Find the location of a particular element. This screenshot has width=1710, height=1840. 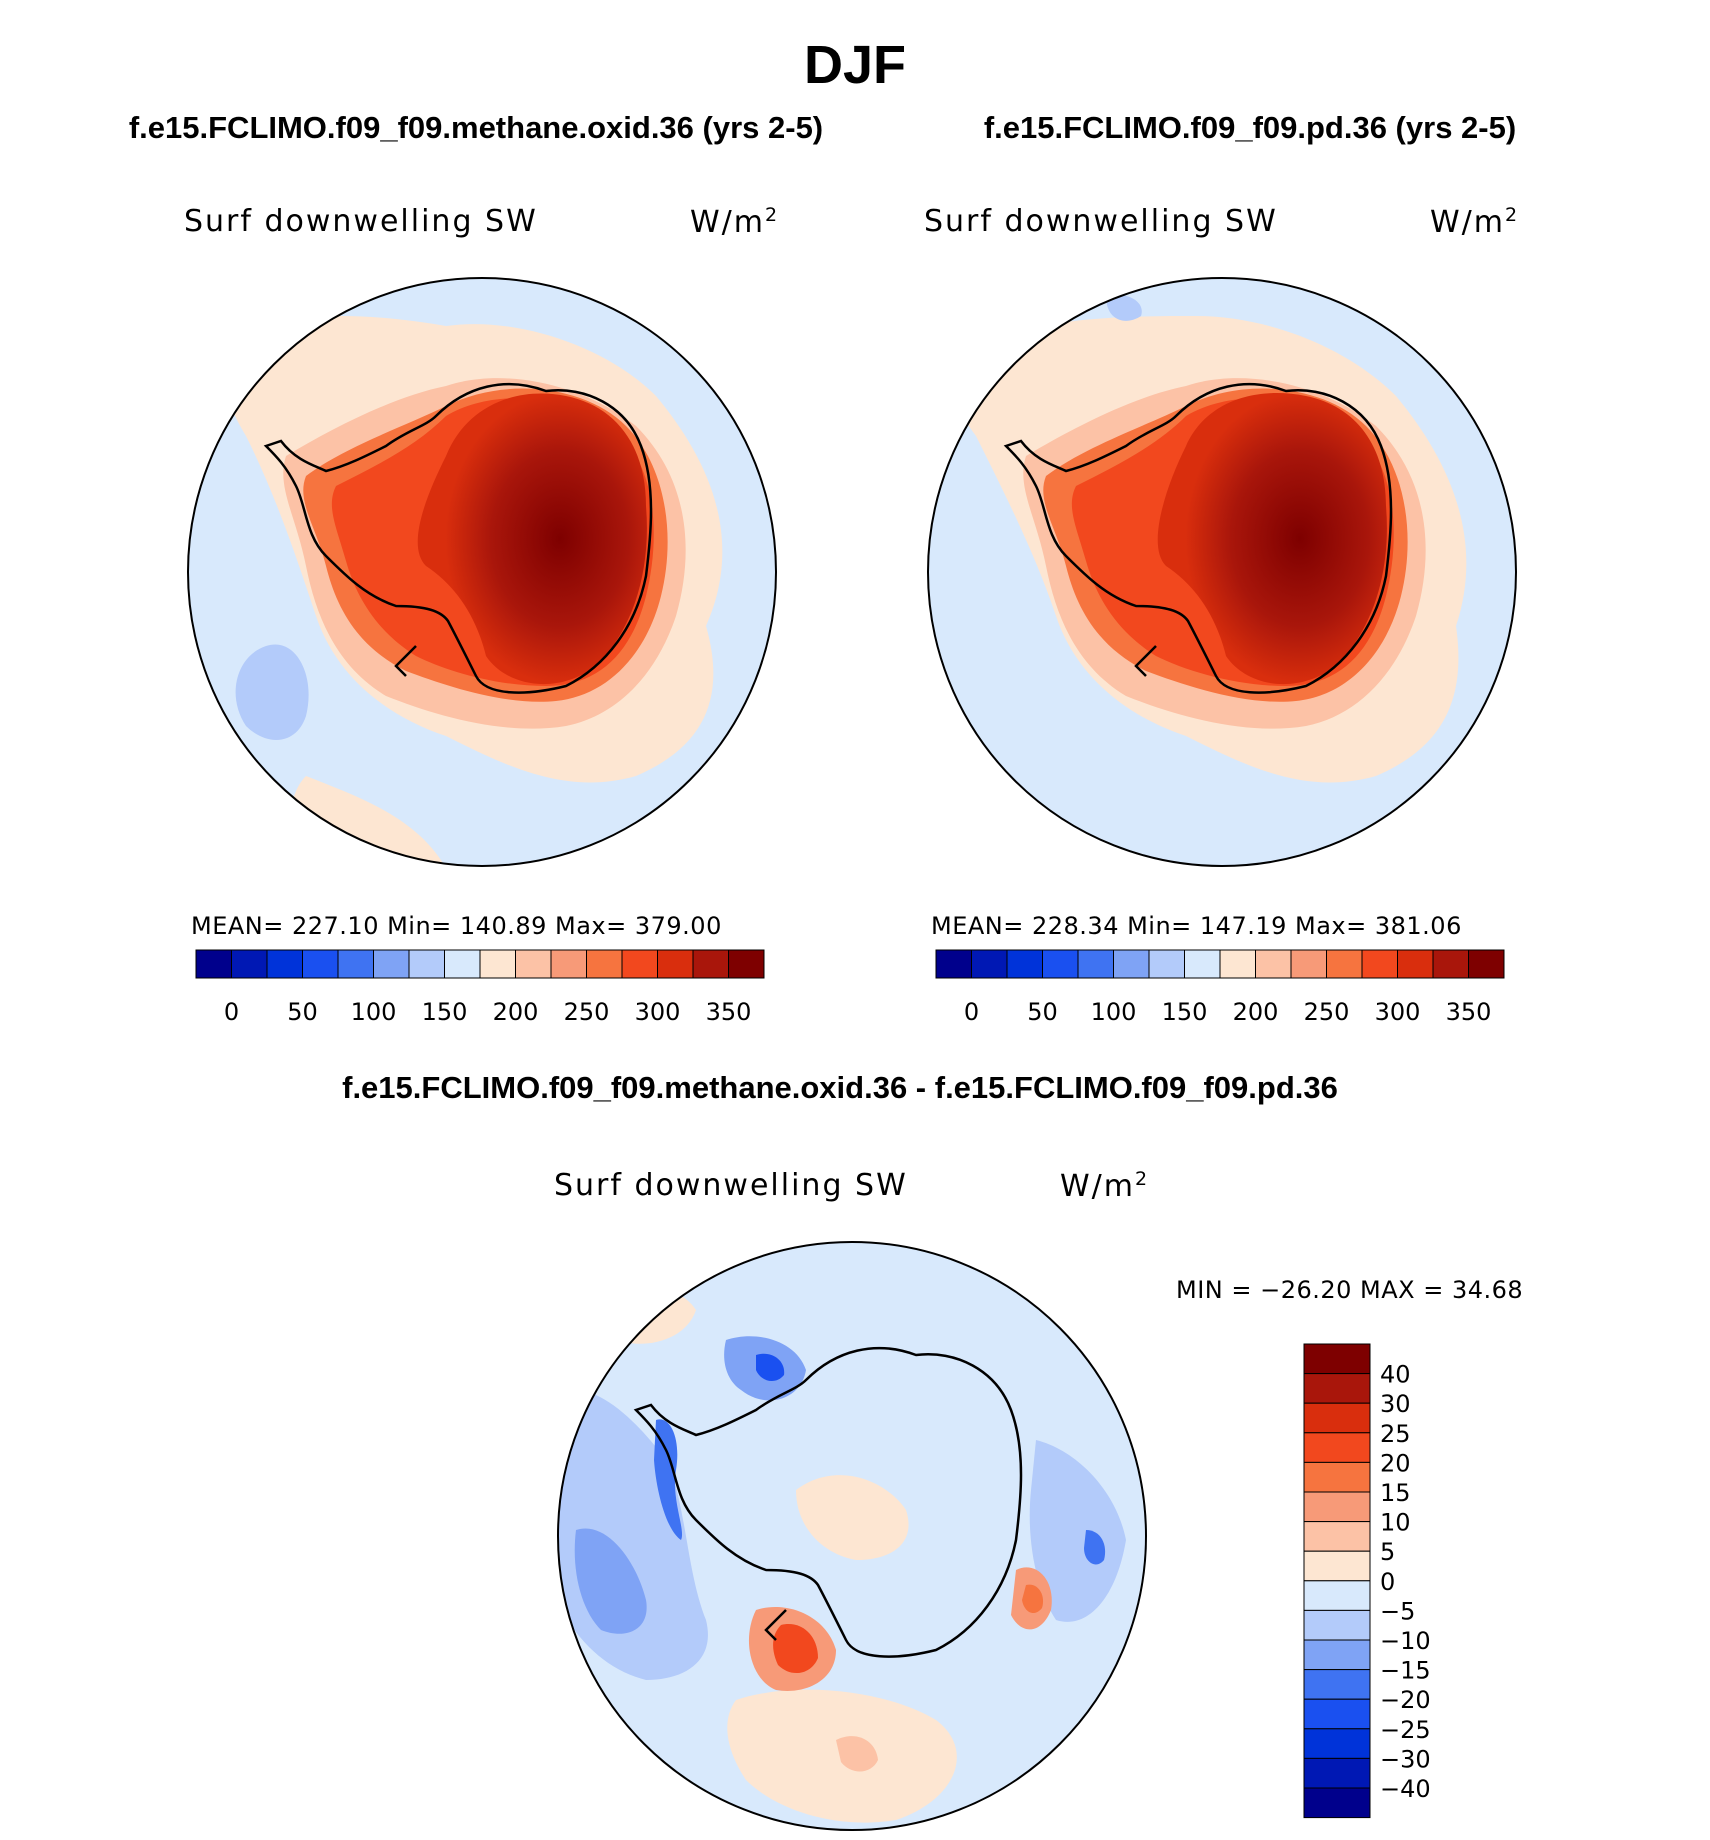

colorbar-3-tick-label: −15 is located at coordinates (1405, 1671).